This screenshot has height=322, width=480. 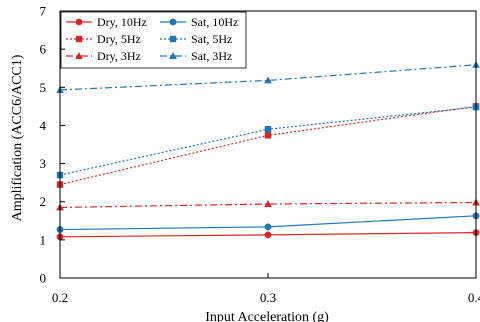 I want to click on y-tick-label: 7, so click(x=43, y=11).